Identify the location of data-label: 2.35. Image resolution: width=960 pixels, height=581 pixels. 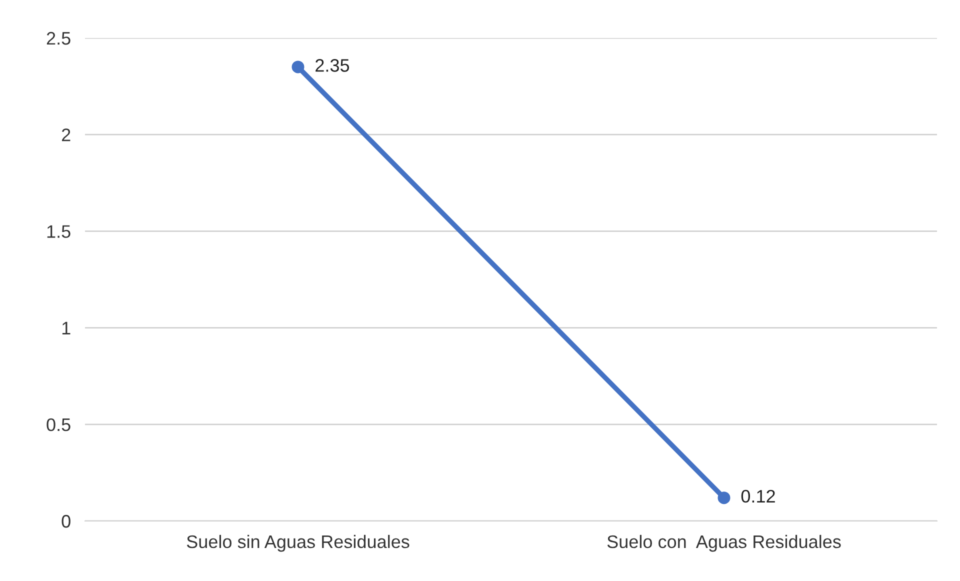
(333, 65).